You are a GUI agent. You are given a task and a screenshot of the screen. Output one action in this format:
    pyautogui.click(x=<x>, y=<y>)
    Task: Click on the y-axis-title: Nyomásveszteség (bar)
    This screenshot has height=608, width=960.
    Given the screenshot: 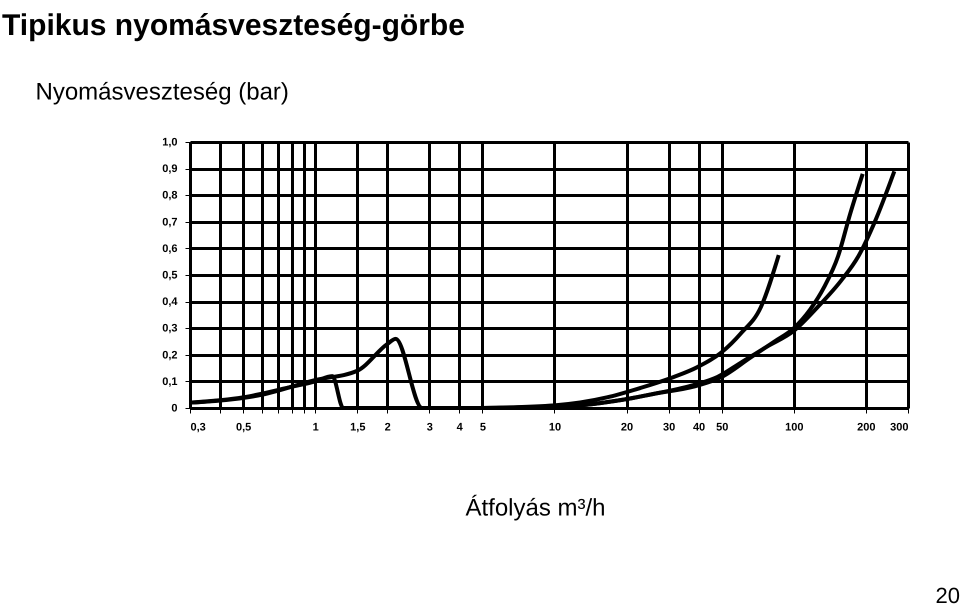 What is the action you would take?
    pyautogui.click(x=162, y=92)
    